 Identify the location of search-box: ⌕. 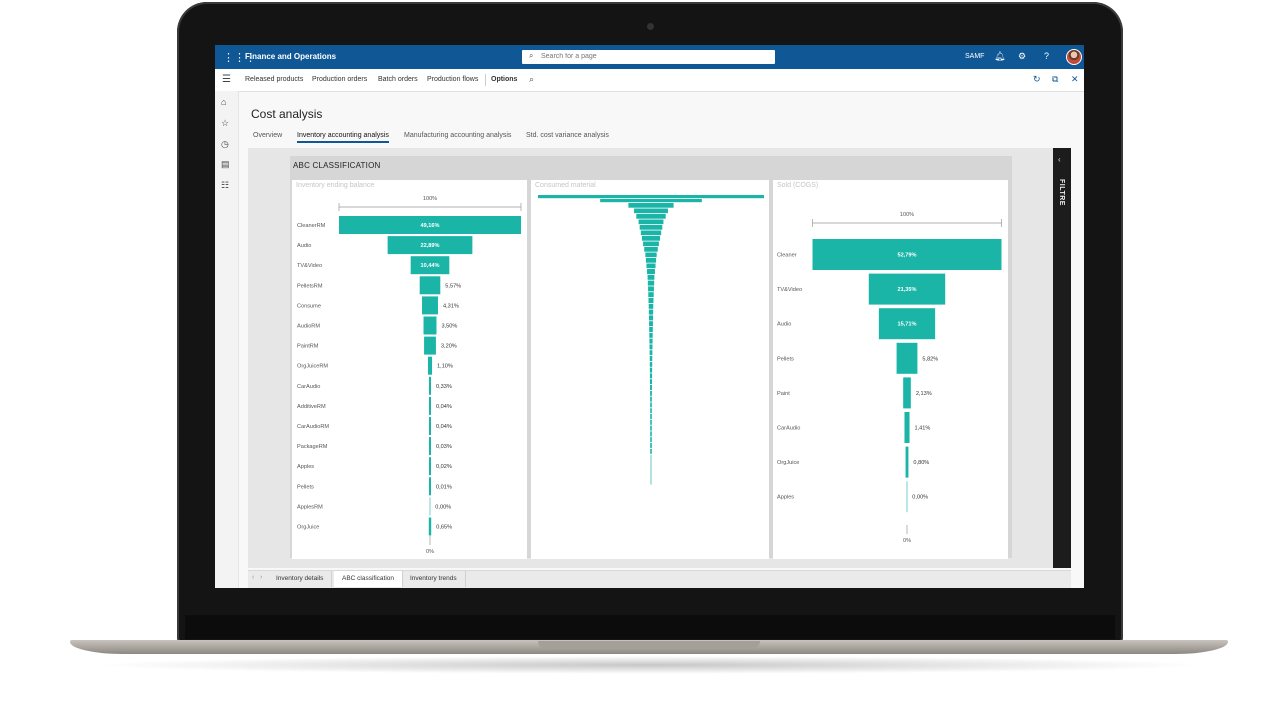
(648, 57).